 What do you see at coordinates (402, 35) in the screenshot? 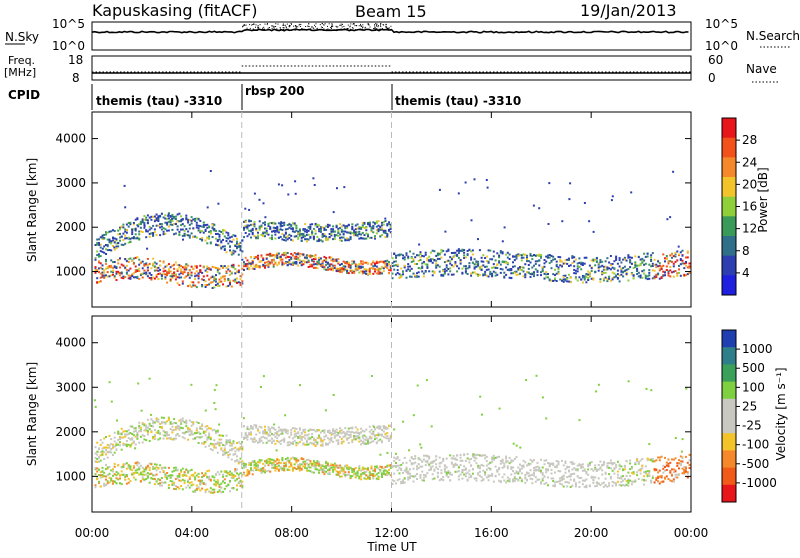
I see `nsky-panel: N.Sky 10^5 10^0 10^5 10^0 N.Search` at bounding box center [402, 35].